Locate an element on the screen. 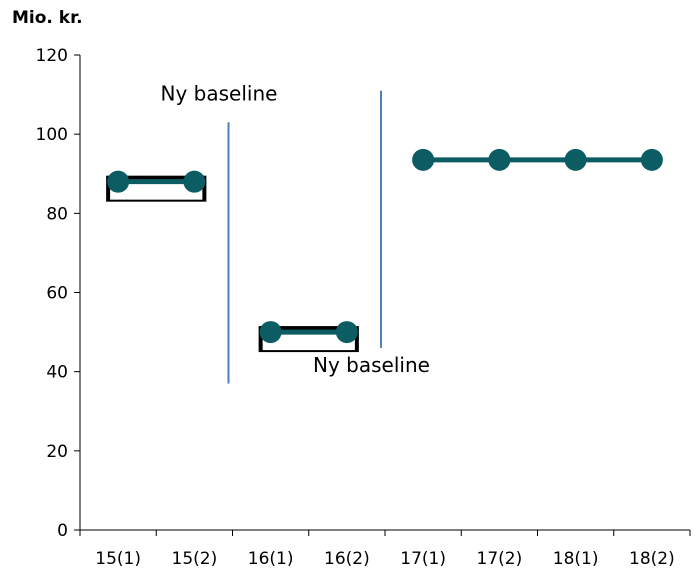 The height and width of the screenshot is (577, 695). y-tick-label: 80 is located at coordinates (57, 214).